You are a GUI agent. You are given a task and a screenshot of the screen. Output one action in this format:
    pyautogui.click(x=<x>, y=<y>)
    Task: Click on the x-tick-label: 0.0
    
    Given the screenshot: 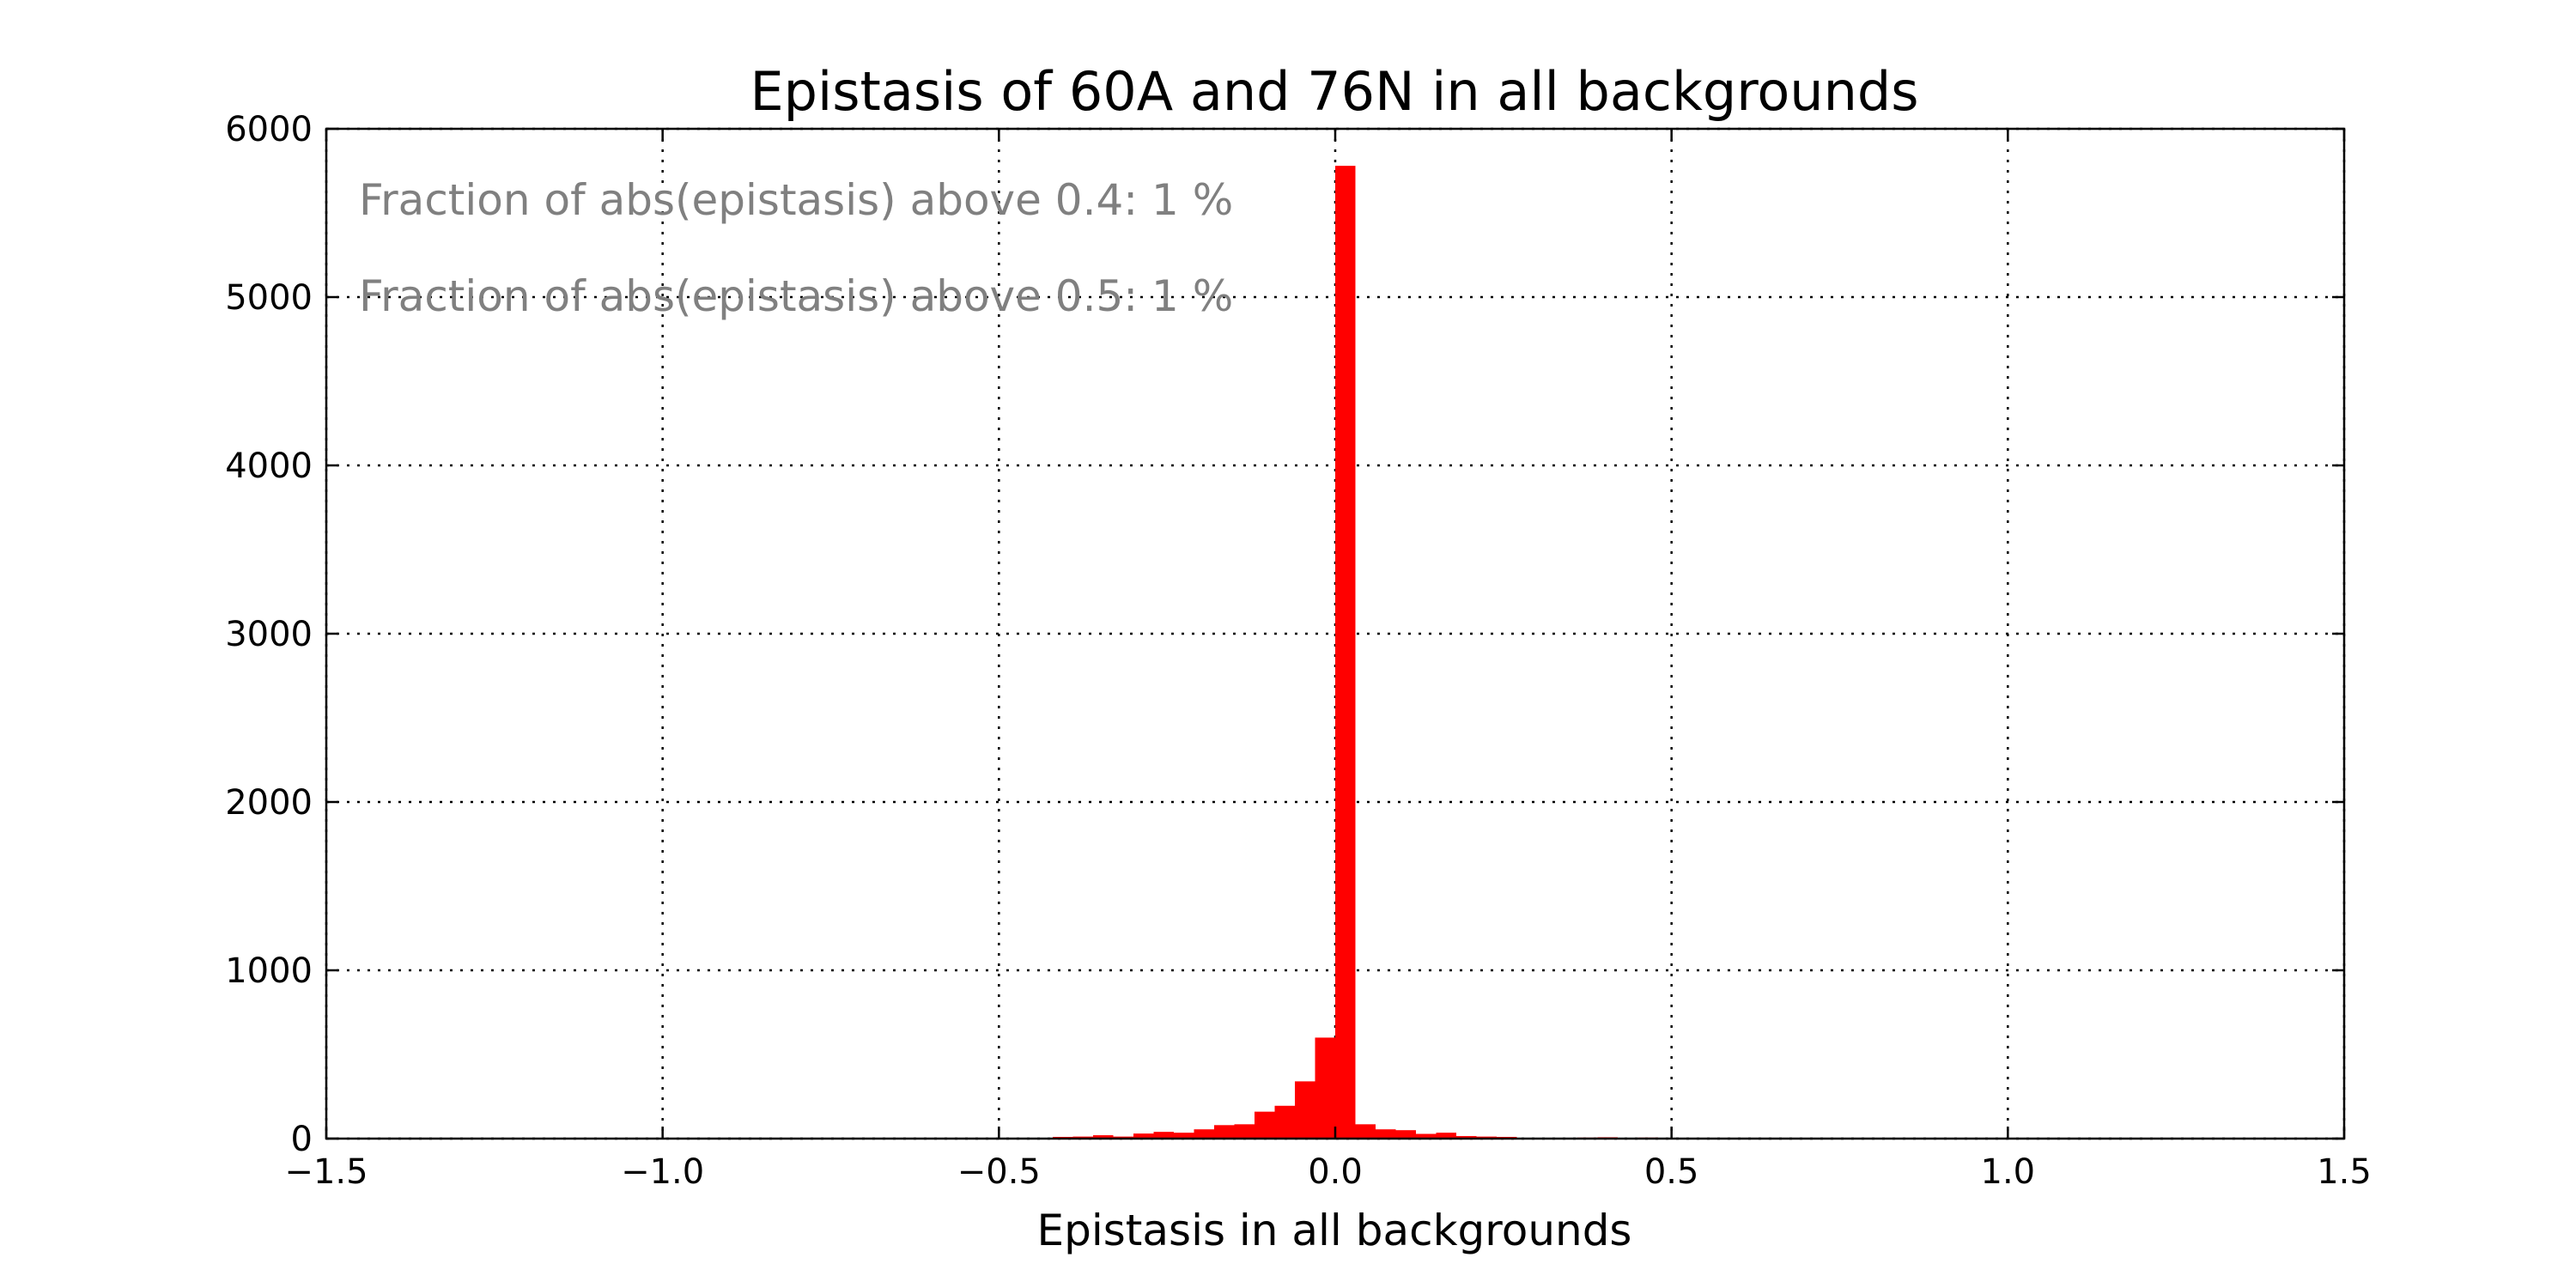 What is the action you would take?
    pyautogui.click(x=1335, y=1172)
    